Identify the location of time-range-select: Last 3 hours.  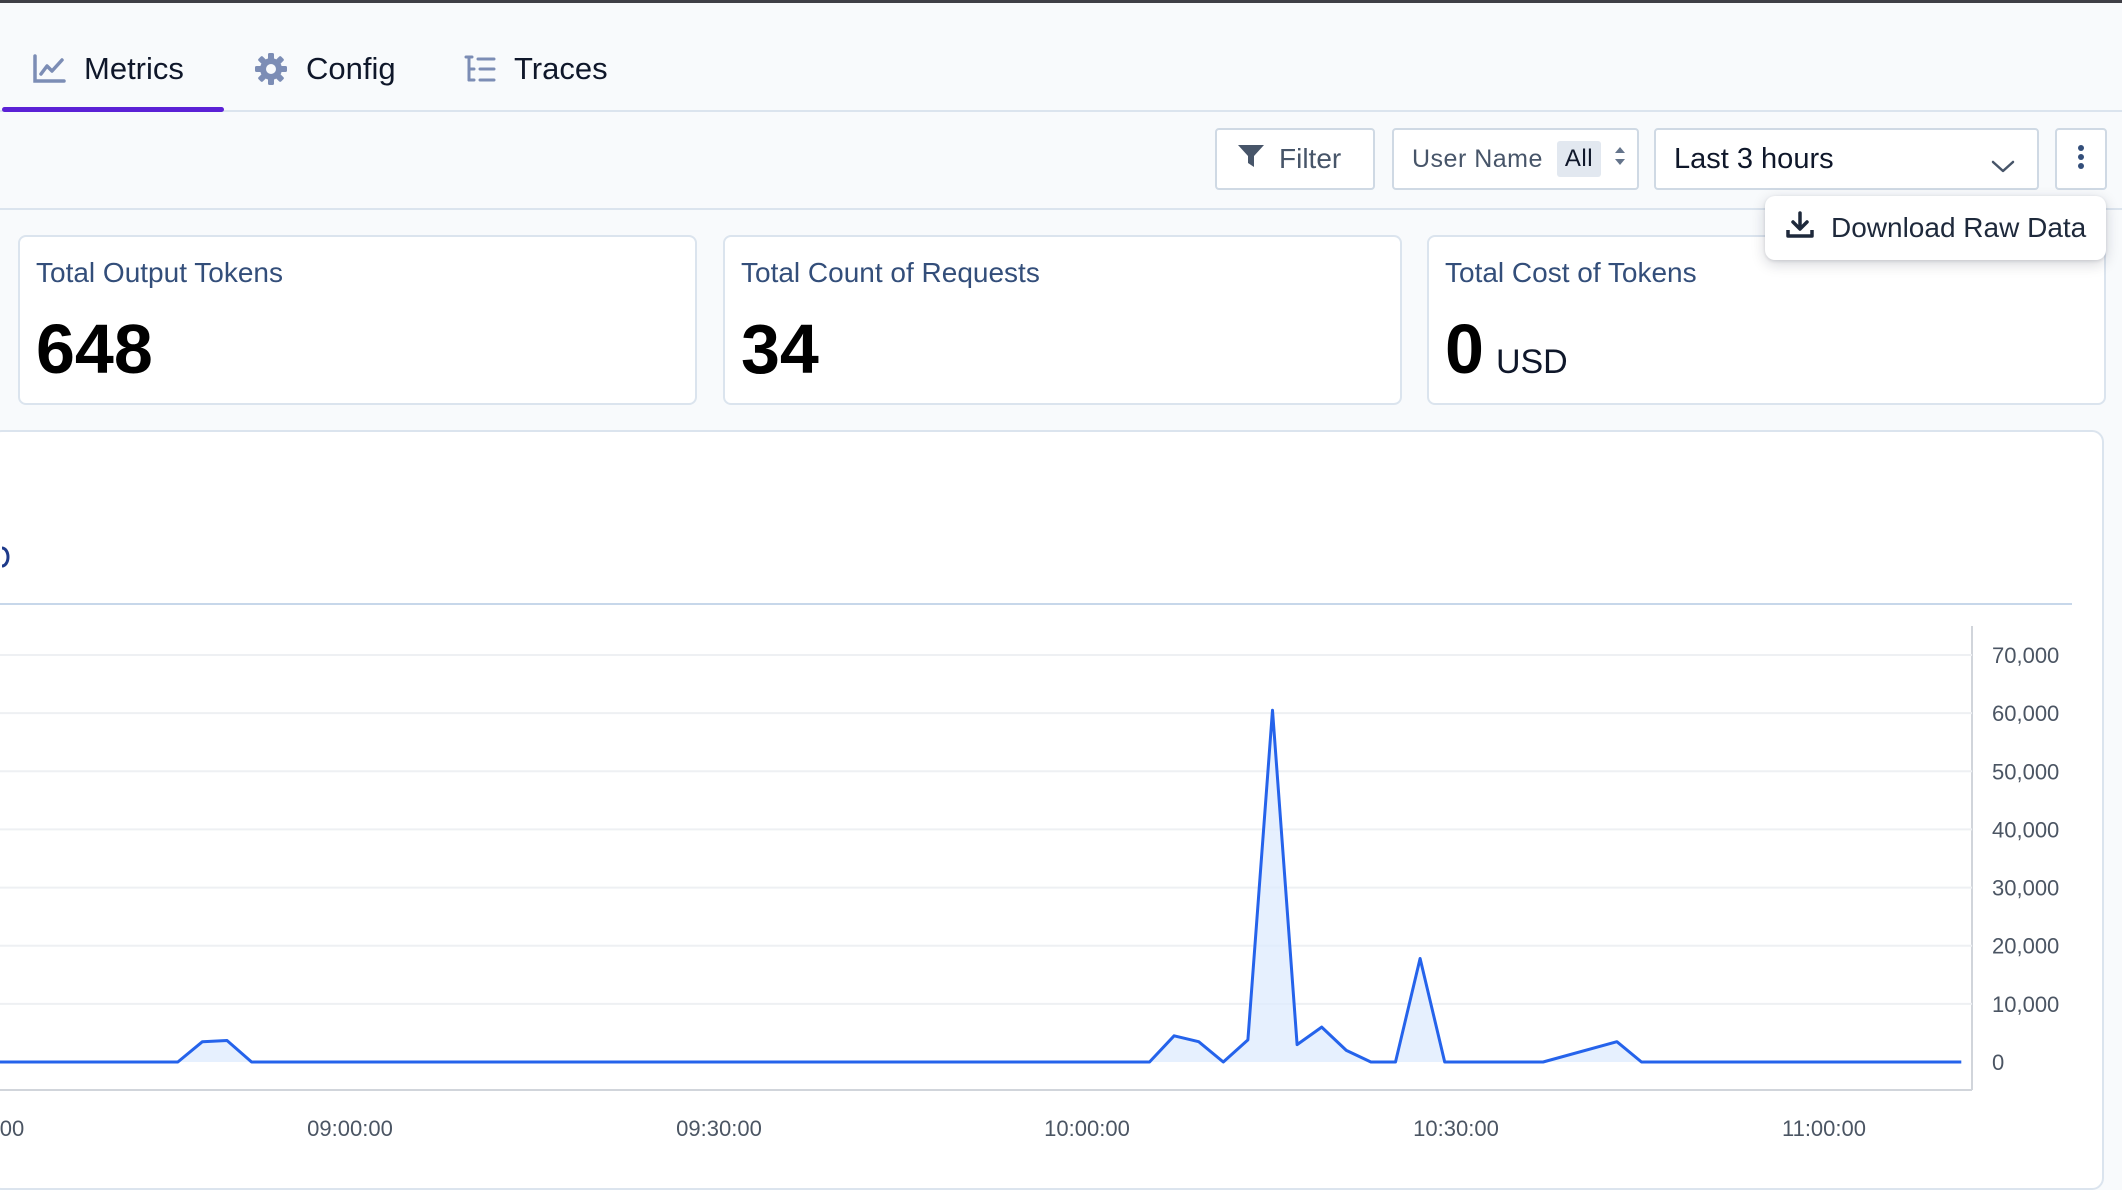
(1846, 159).